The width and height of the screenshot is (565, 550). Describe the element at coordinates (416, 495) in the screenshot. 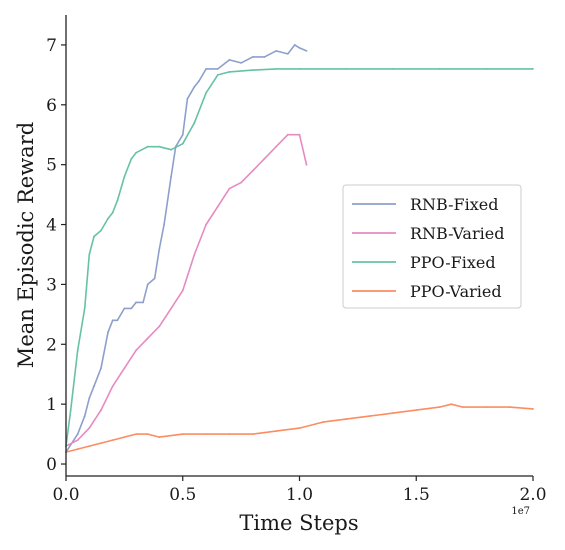

I see `x-tick-label: 1.5` at that location.